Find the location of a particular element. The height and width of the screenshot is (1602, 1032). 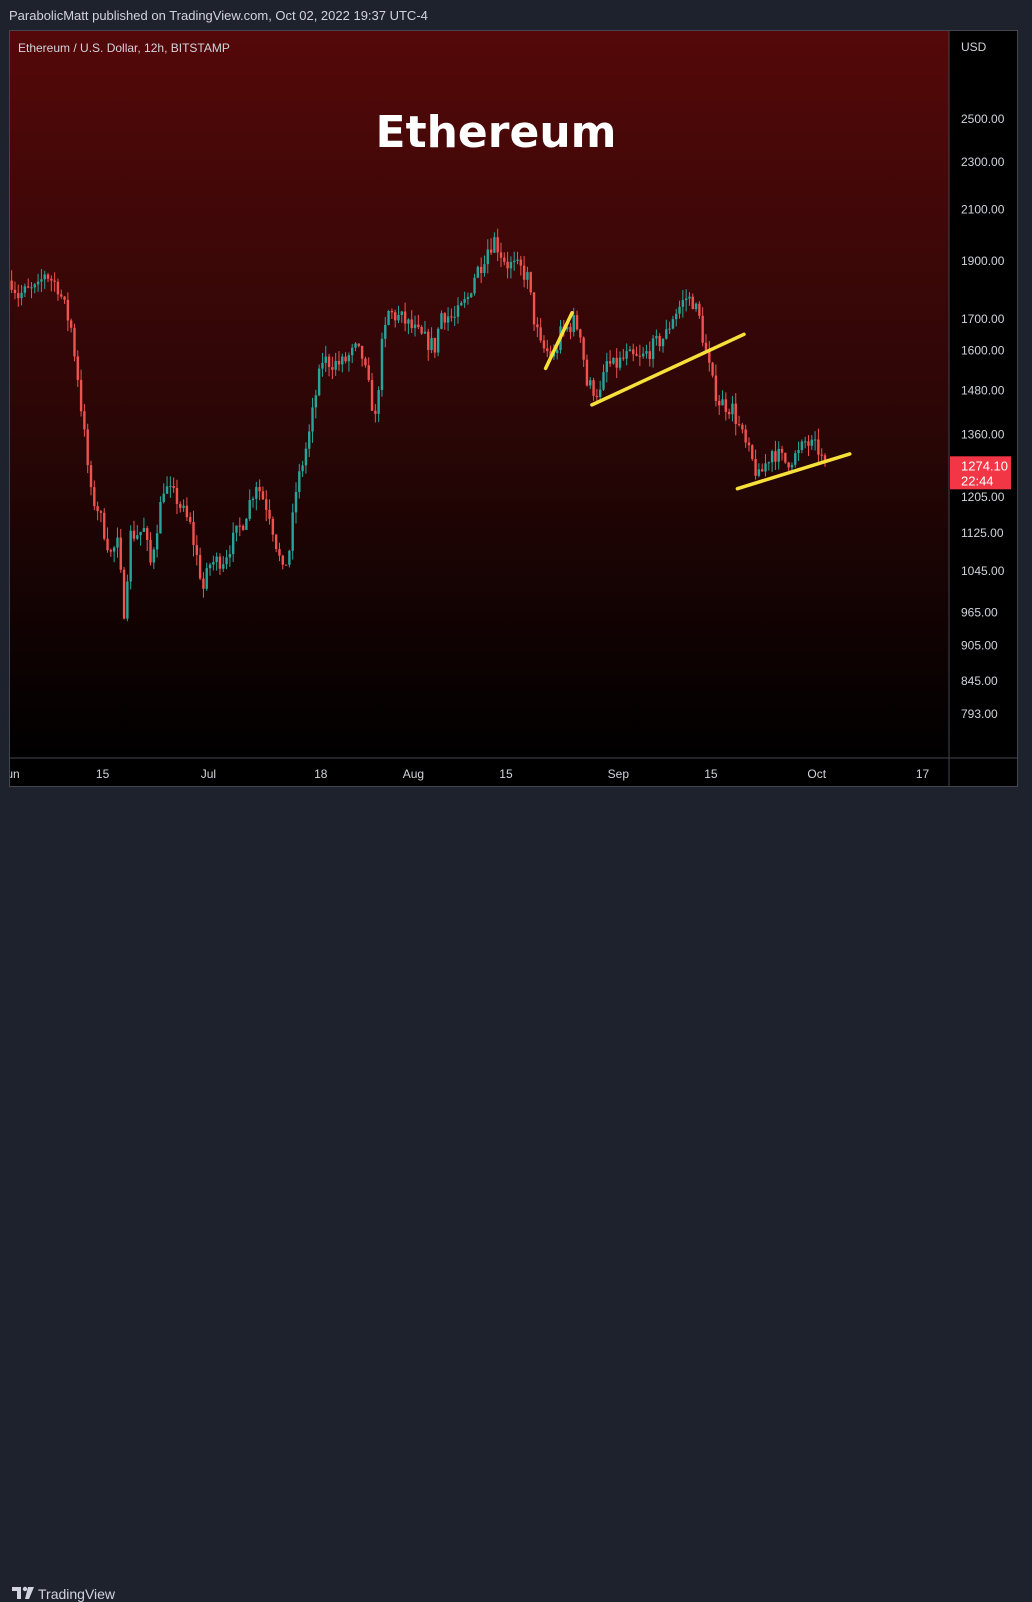

time-axis-background is located at coordinates (479, 772).